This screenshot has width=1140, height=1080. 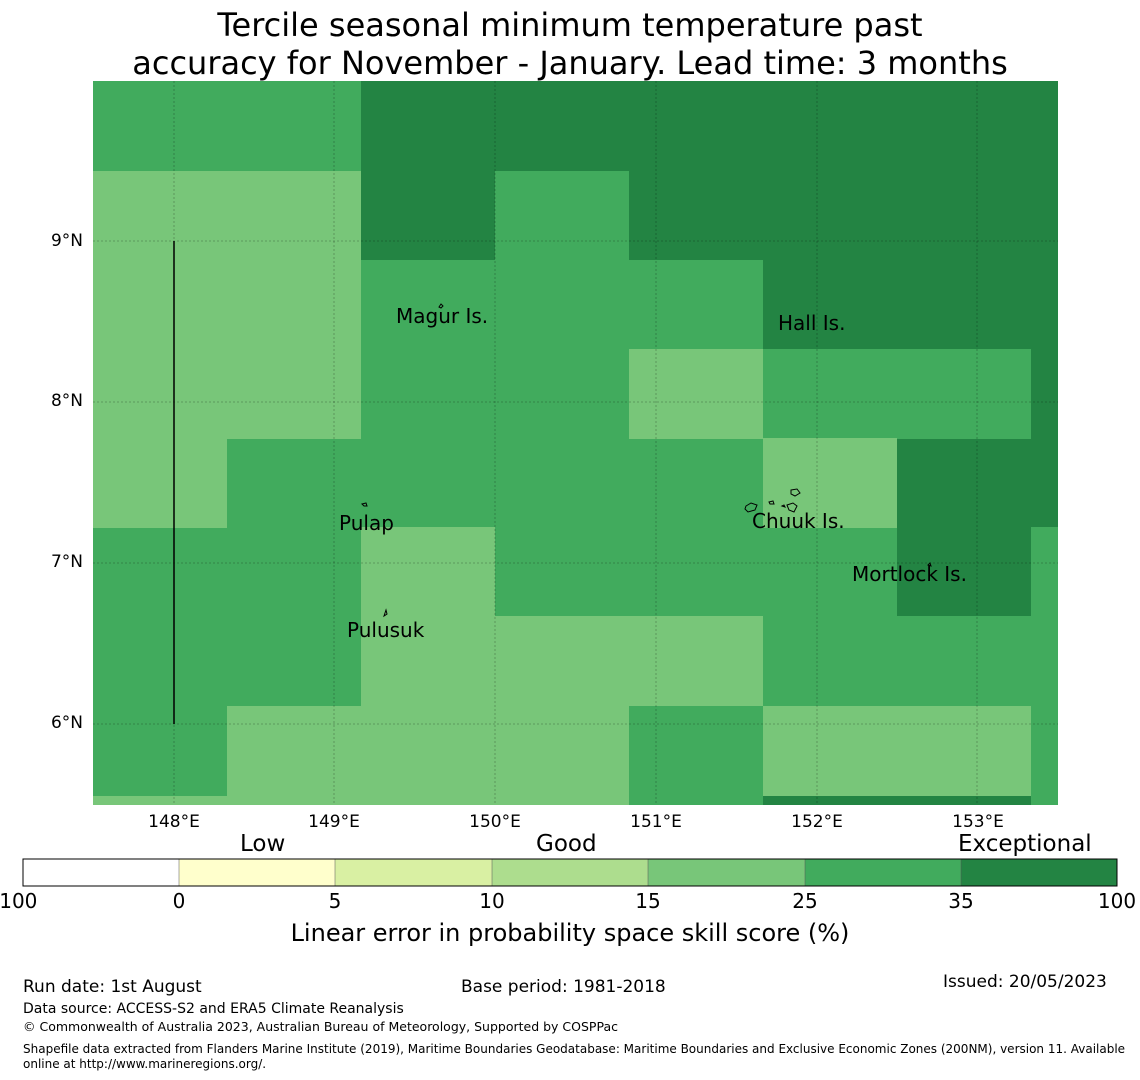 I want to click on place-label-pulusuk: Pulusuk, so click(x=386, y=630).